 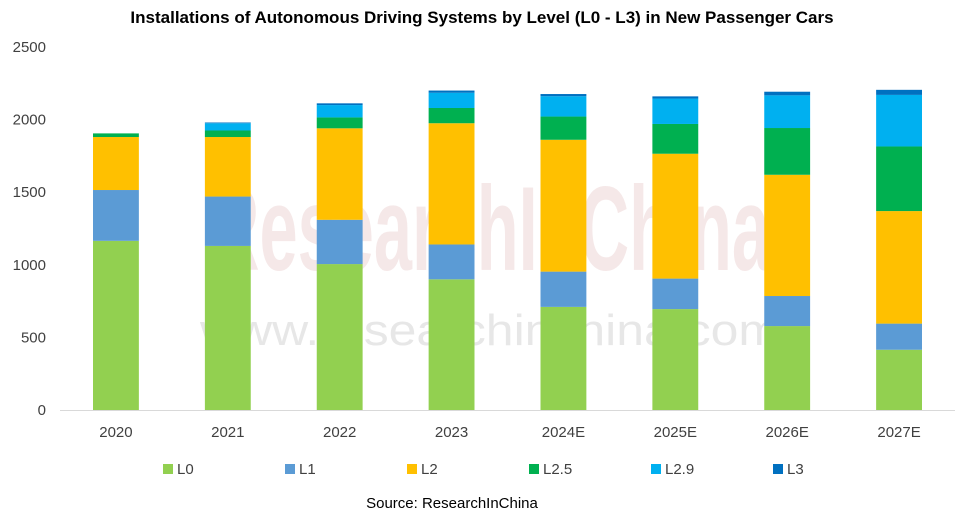 What do you see at coordinates (29, 229) in the screenshot?
I see `y-axis: 0 500 1000 1500 2000 2500` at bounding box center [29, 229].